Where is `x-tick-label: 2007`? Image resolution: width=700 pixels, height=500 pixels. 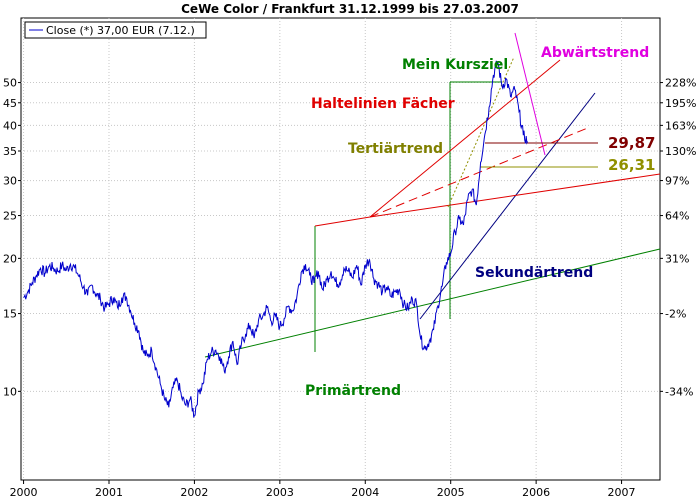 x-tick-label: 2007 is located at coordinates (622, 492).